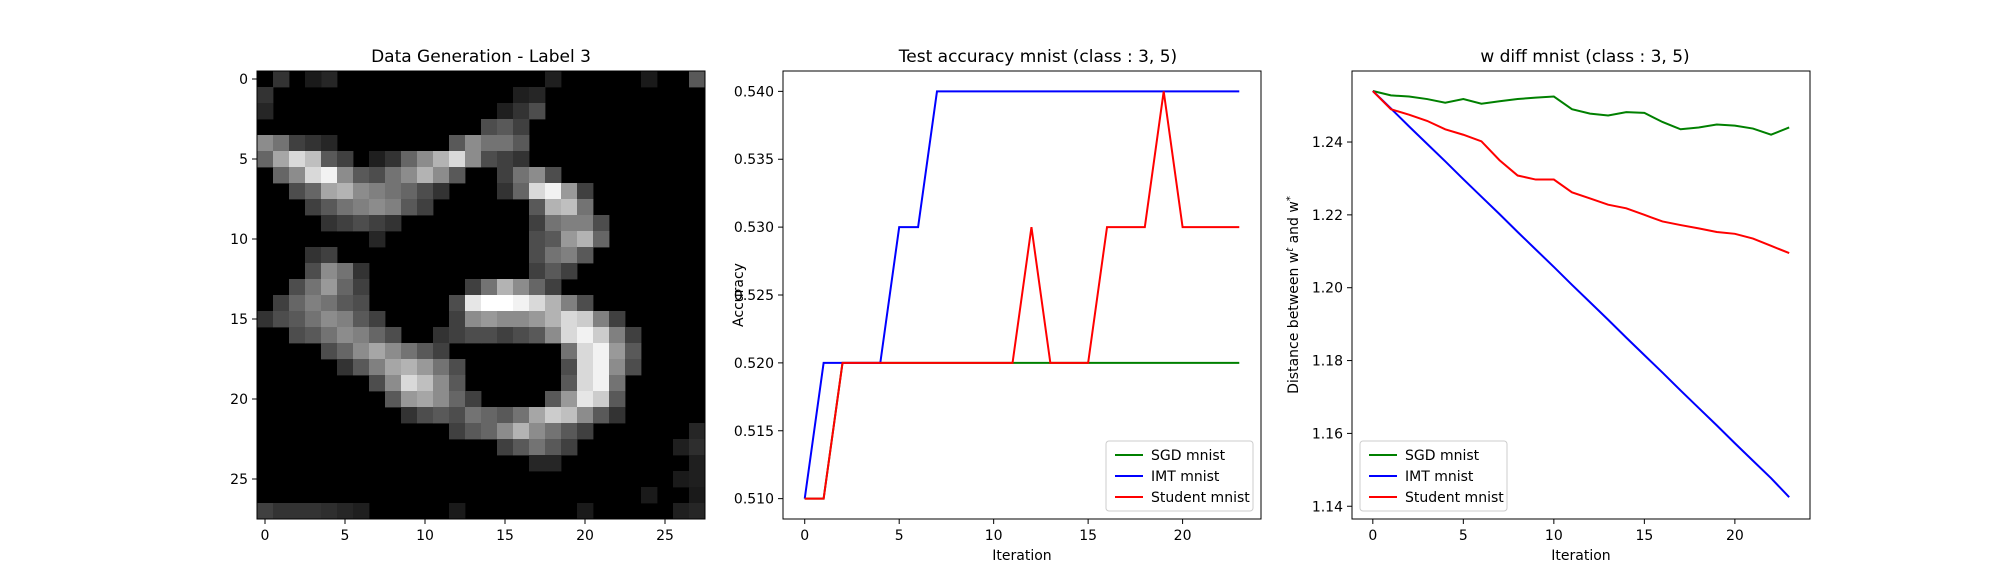 The image size is (2000, 585). What do you see at coordinates (1584, 57) in the screenshot?
I see `wdiff-title: w diff mnist (class : 3, 5)` at bounding box center [1584, 57].